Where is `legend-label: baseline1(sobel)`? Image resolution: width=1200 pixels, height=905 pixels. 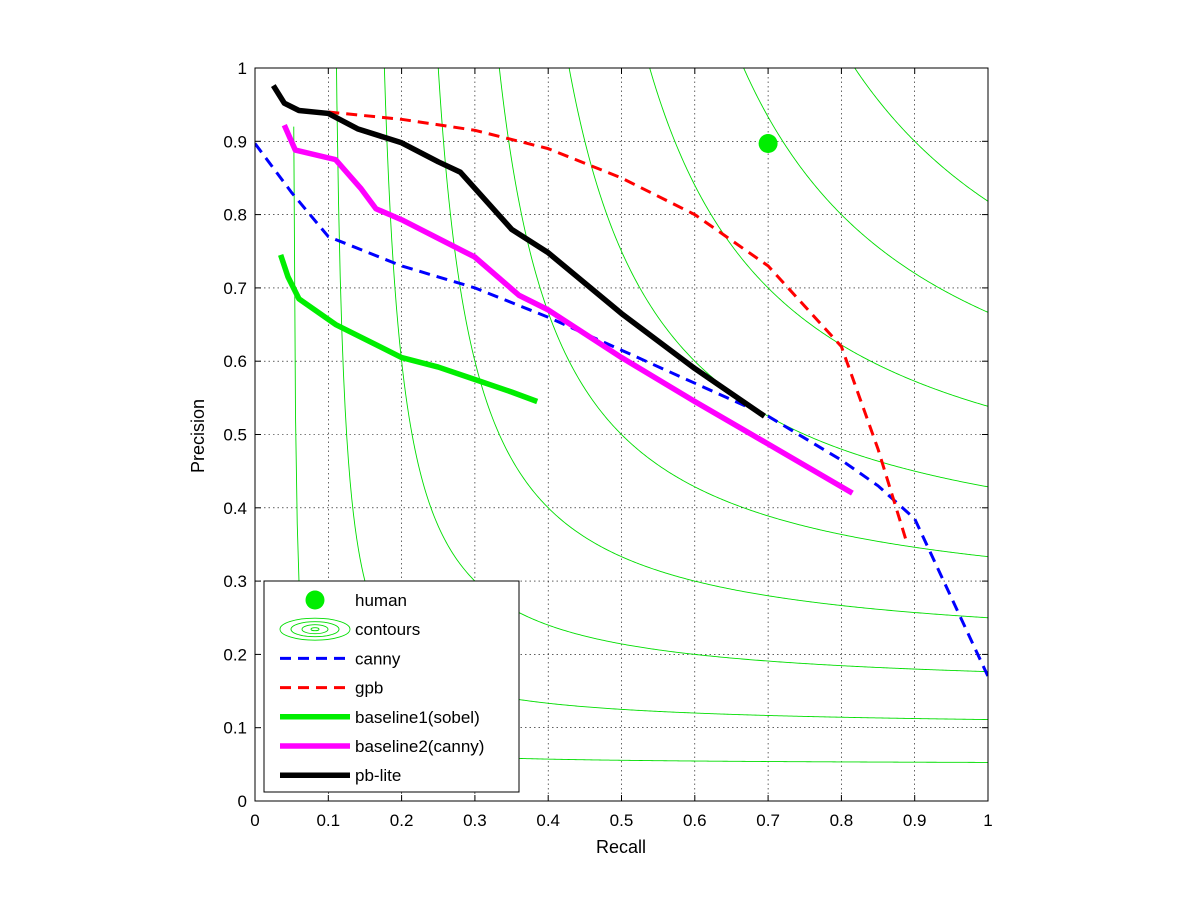 legend-label: baseline1(sobel) is located at coordinates (417, 717).